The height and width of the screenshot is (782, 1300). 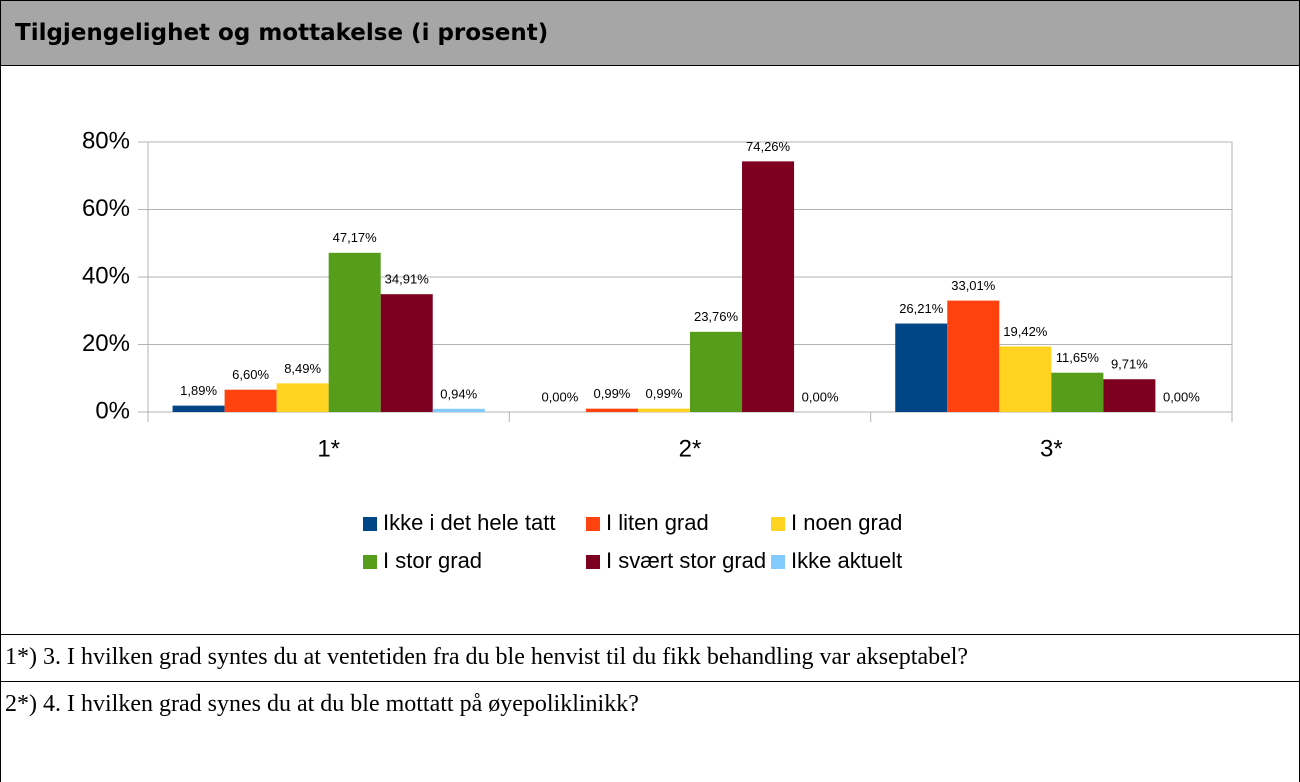 I want to click on data-label: 6,60%, so click(x=250, y=374).